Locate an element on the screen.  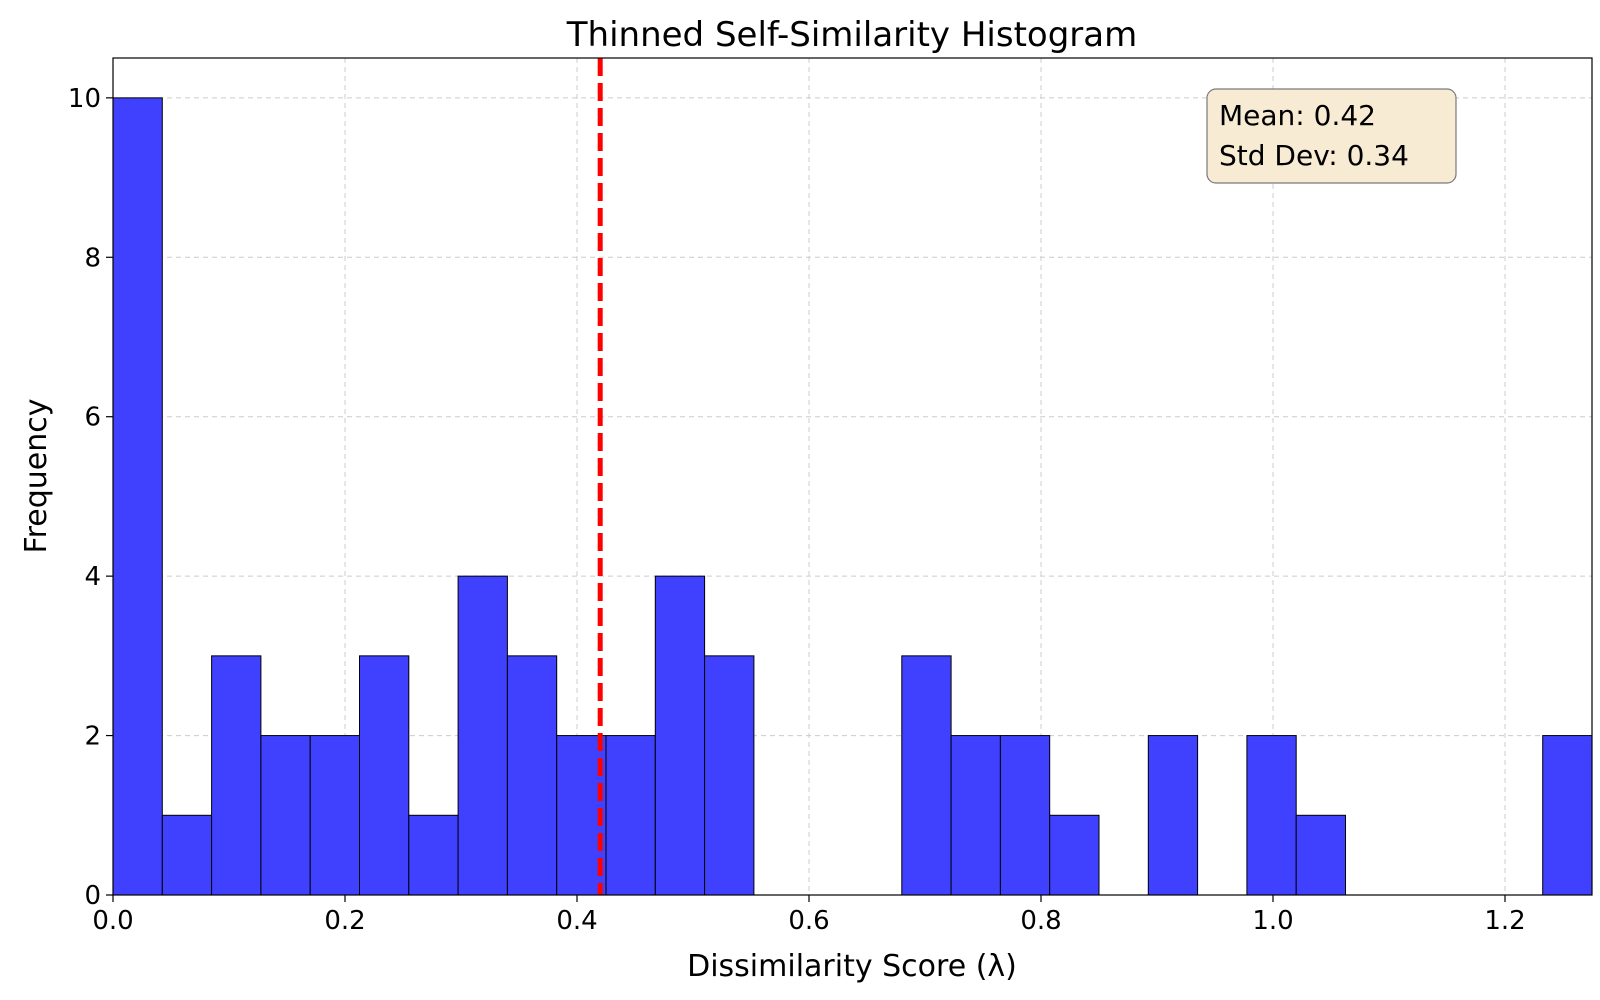
x-tick-label: 0.0 is located at coordinates (112, 921).